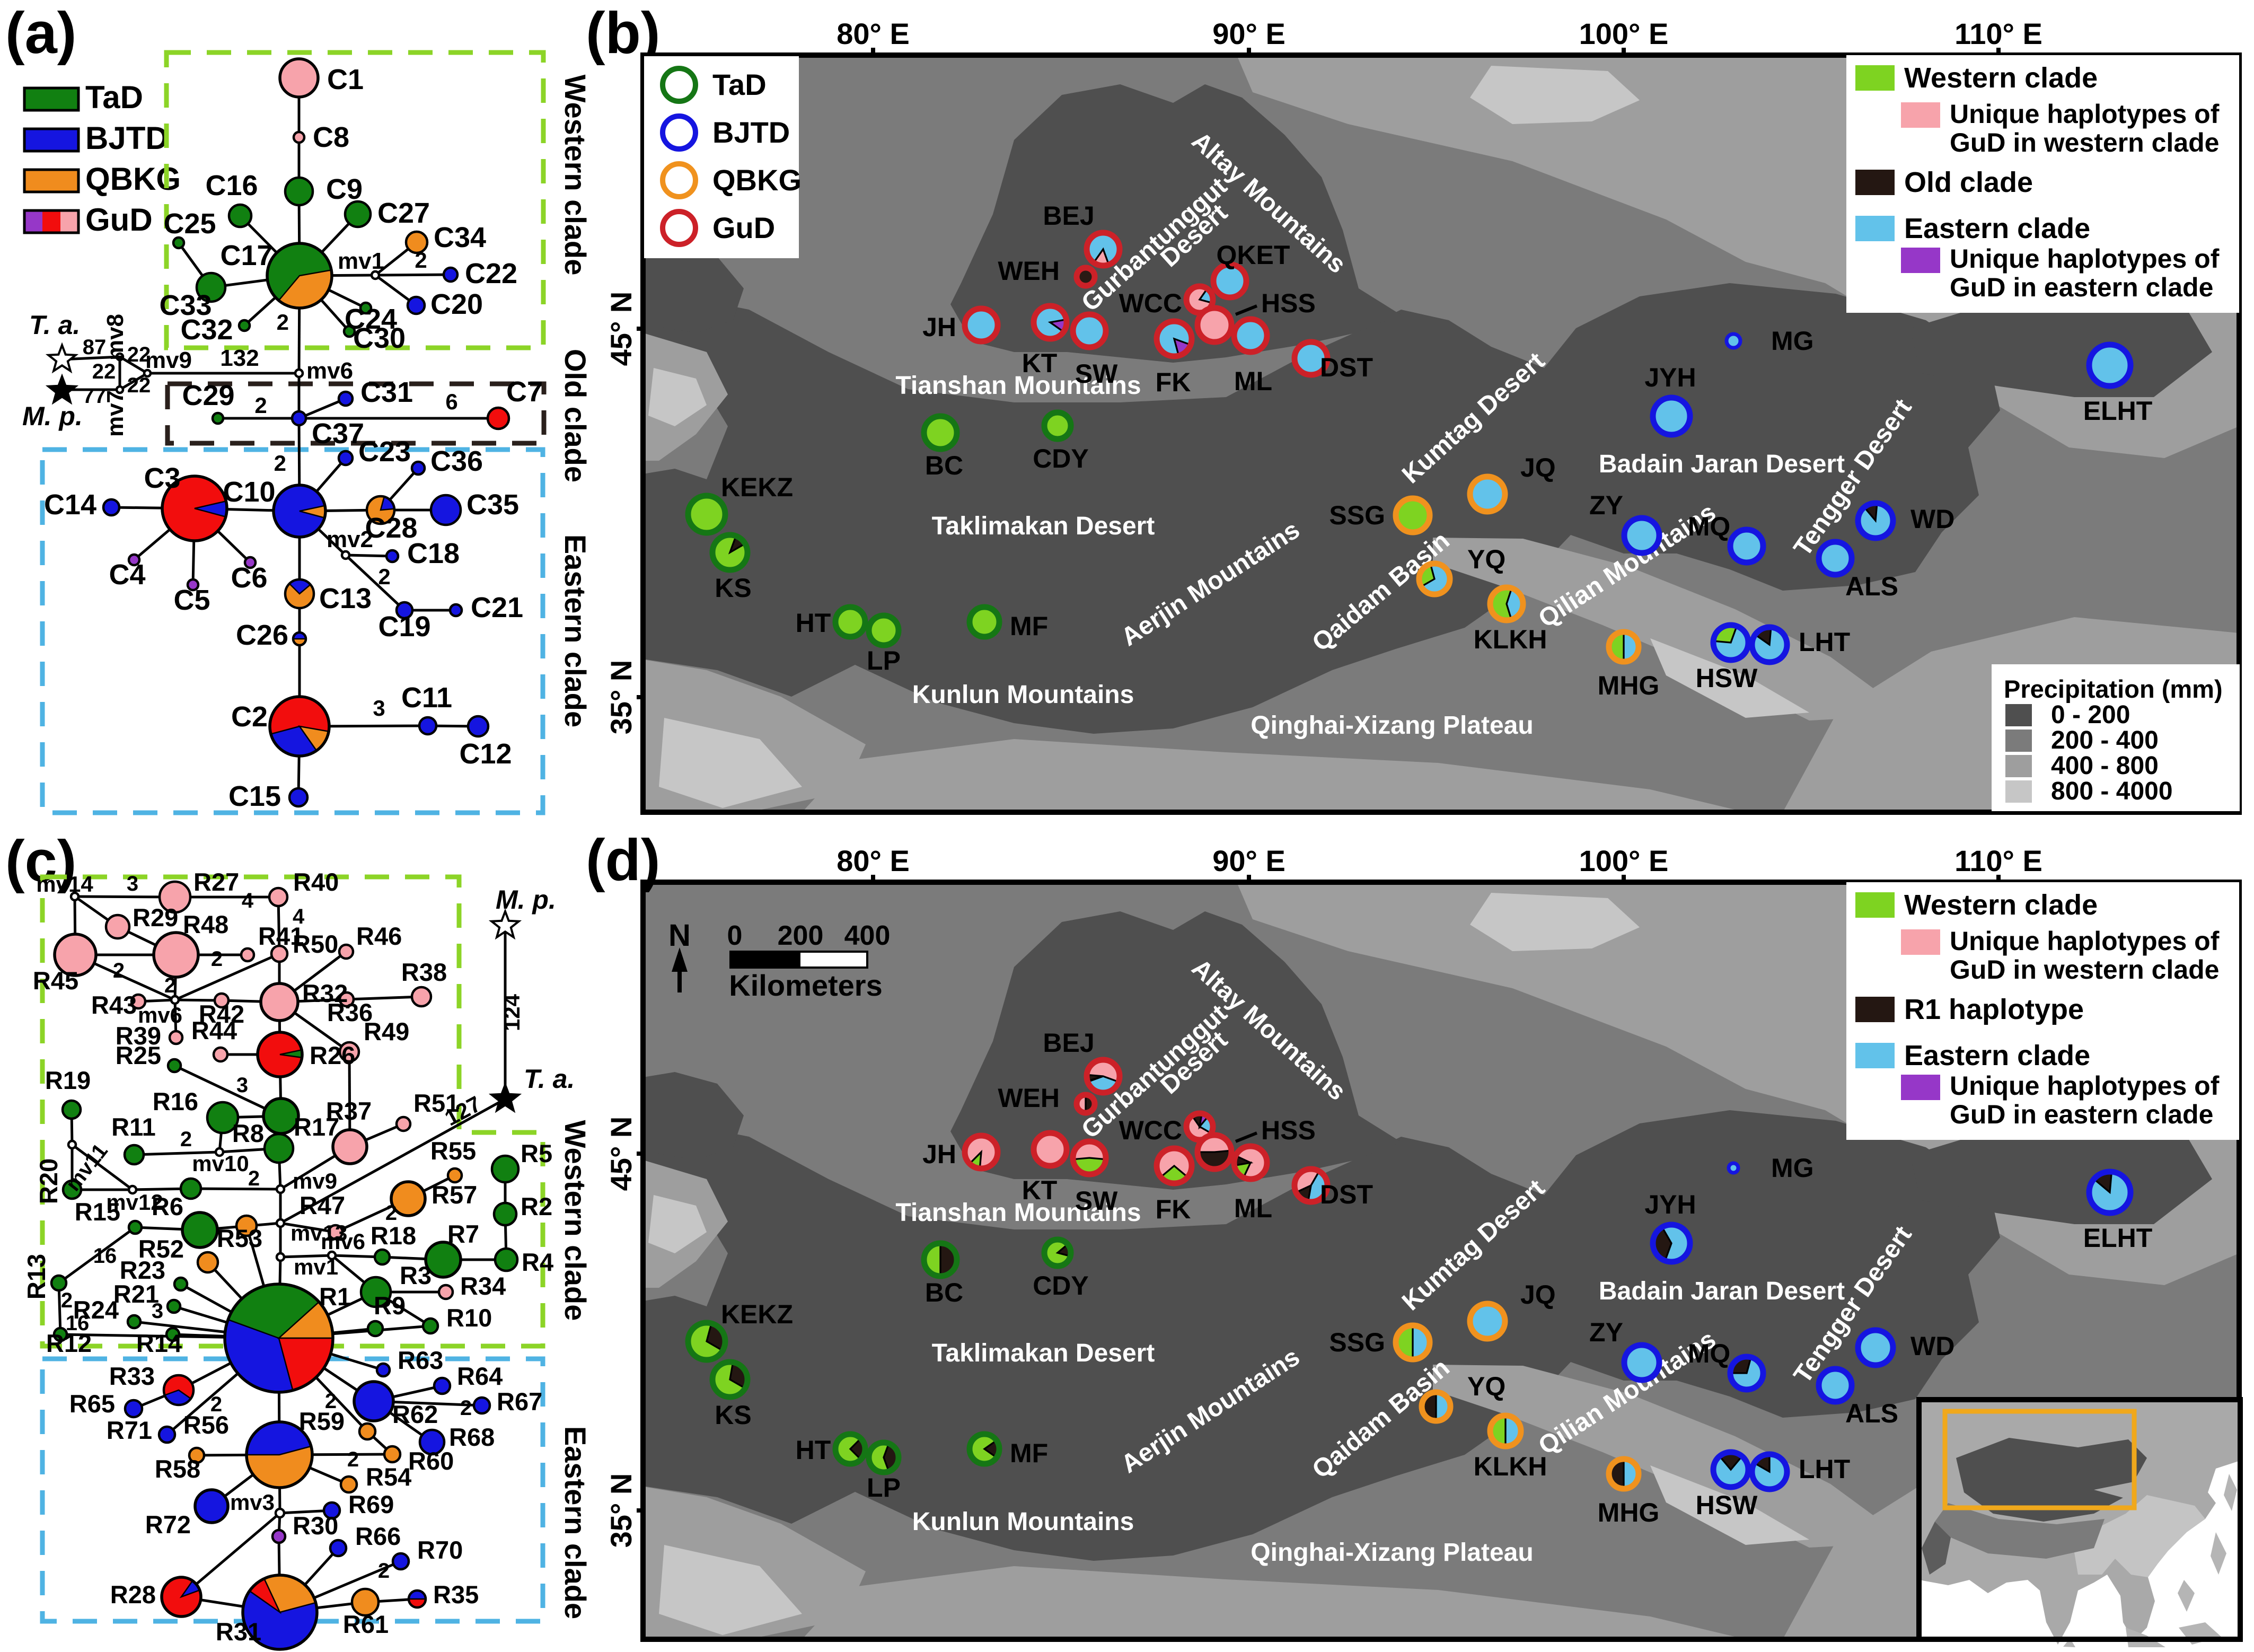  I want to click on svg-text: R18, so click(393, 1236).